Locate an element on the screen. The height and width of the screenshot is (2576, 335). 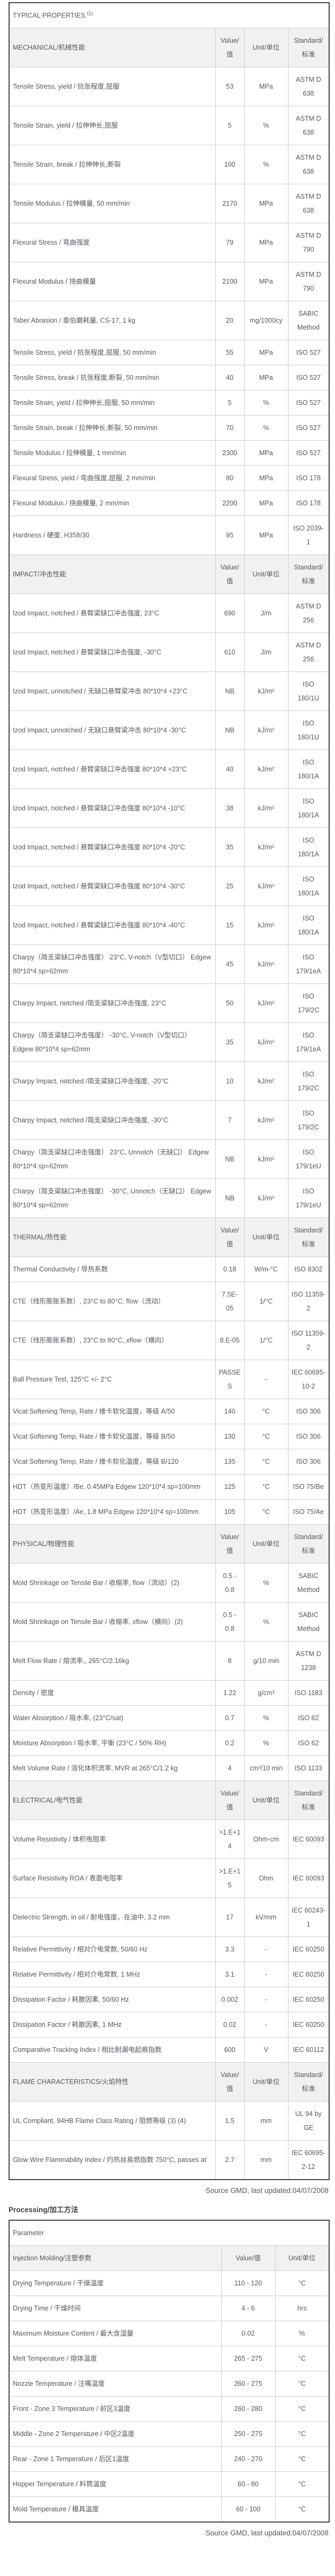
section-name-cell: IMPACT/冲击性能 is located at coordinates (112, 574).